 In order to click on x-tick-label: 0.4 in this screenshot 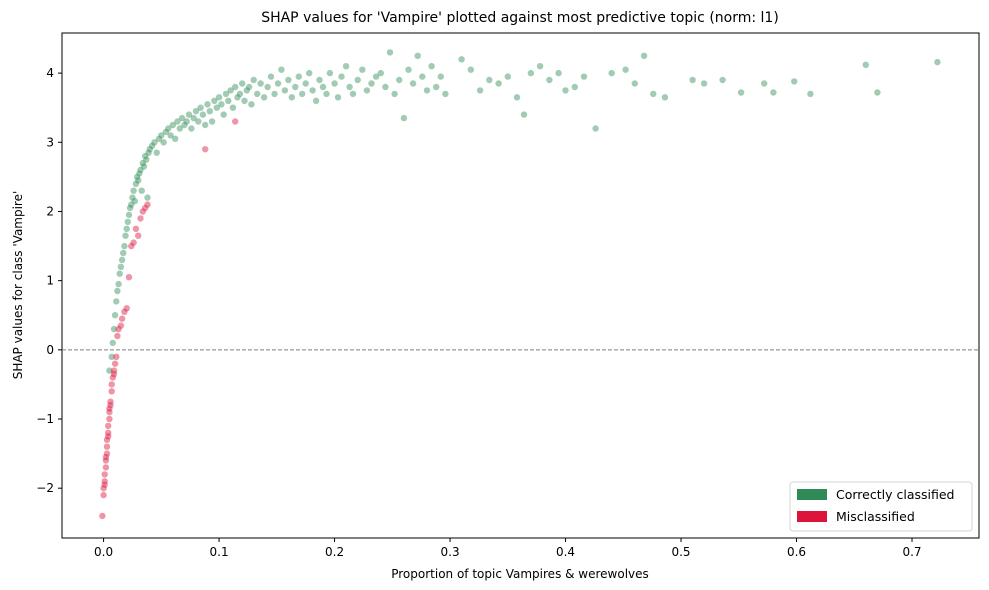, I will do `click(565, 552)`.